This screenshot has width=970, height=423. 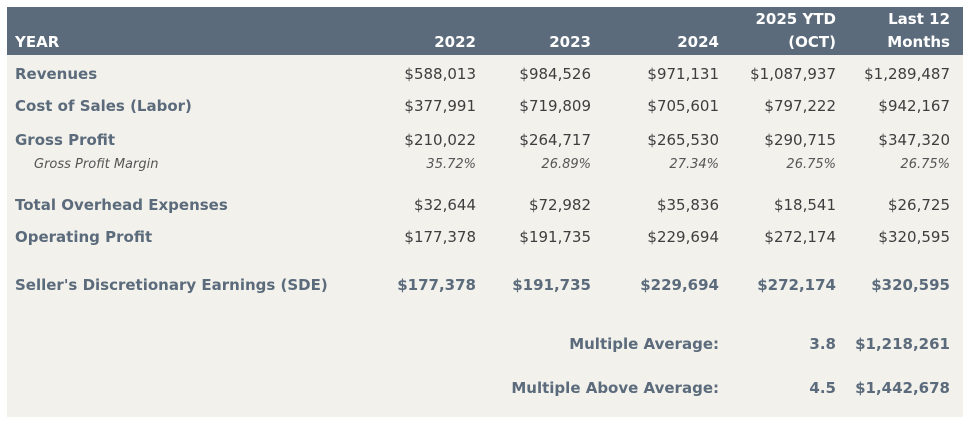 I want to click on header-cell: (OCT), so click(x=812, y=42).